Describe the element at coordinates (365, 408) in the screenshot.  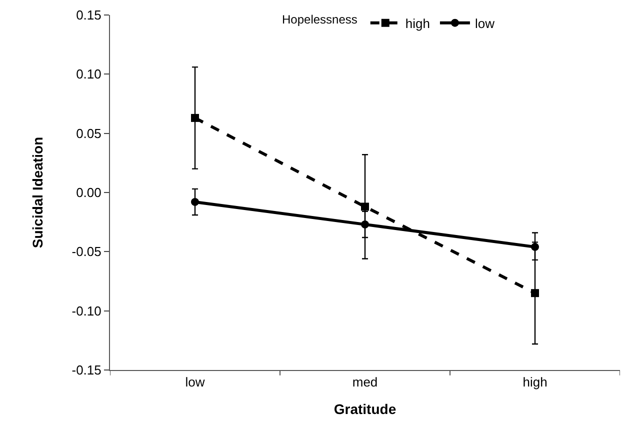
I see `x-axis-title: Gratitude` at that location.